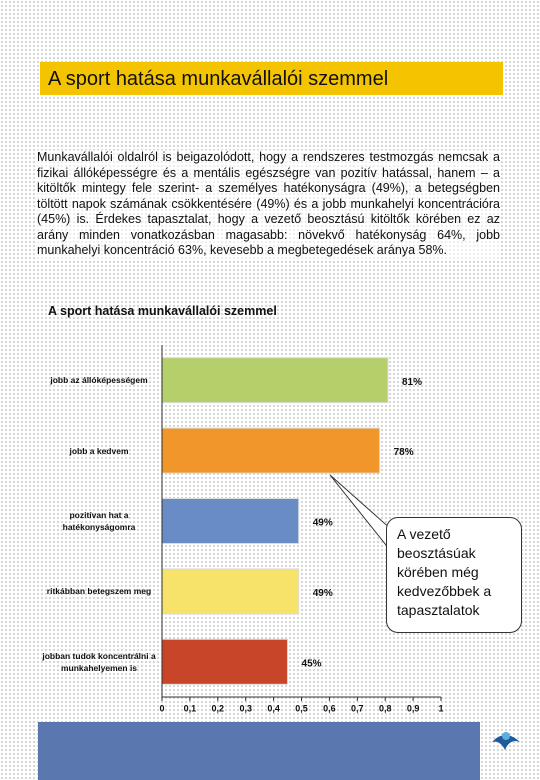  I want to click on chart-title: A sport hatása munkavállalói szemmel, so click(162, 311).